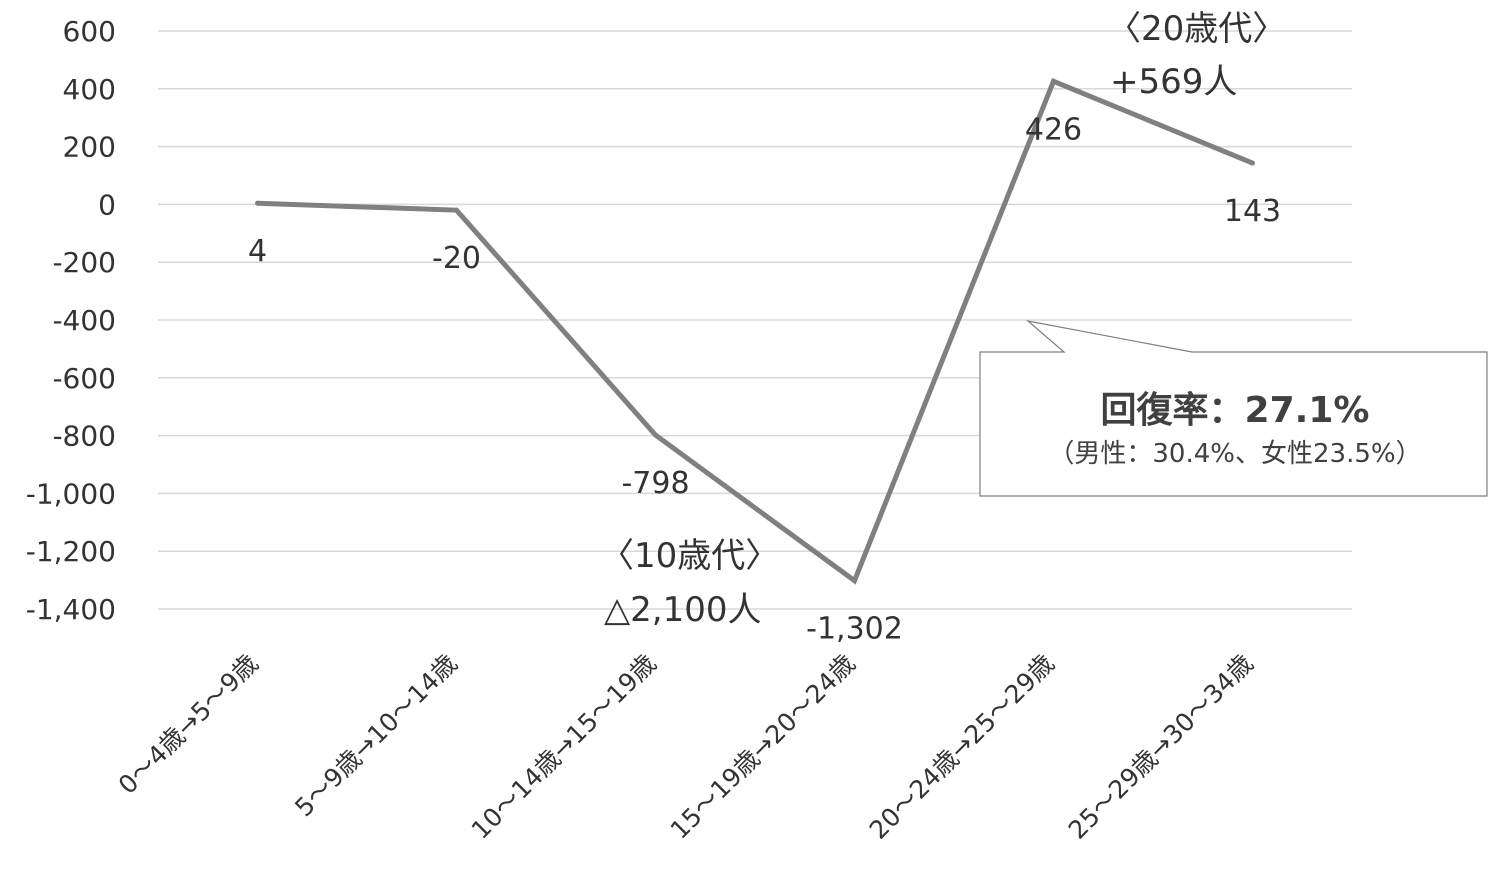  Describe the element at coordinates (962, 747) in the screenshot. I see `x-tick-label: 20～24歳→25～29歳` at that location.